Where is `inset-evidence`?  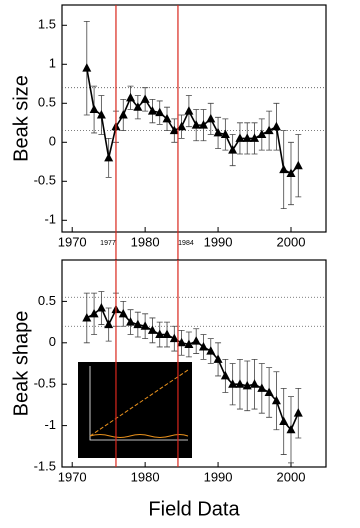
inset-evidence is located at coordinates (139, 436).